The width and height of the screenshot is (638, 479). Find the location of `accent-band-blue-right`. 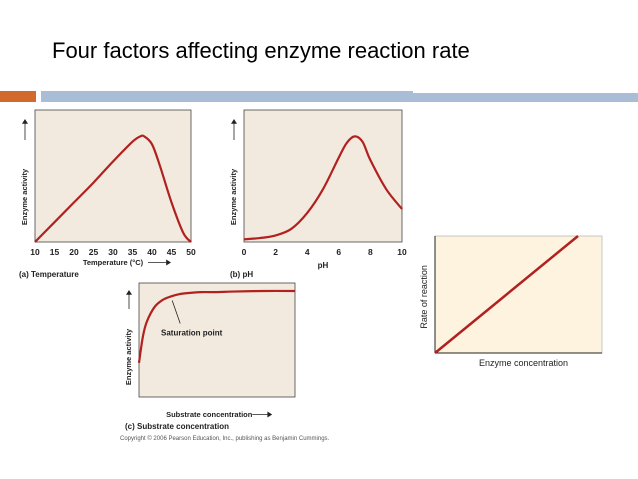

accent-band-blue-right is located at coordinates (525, 96).